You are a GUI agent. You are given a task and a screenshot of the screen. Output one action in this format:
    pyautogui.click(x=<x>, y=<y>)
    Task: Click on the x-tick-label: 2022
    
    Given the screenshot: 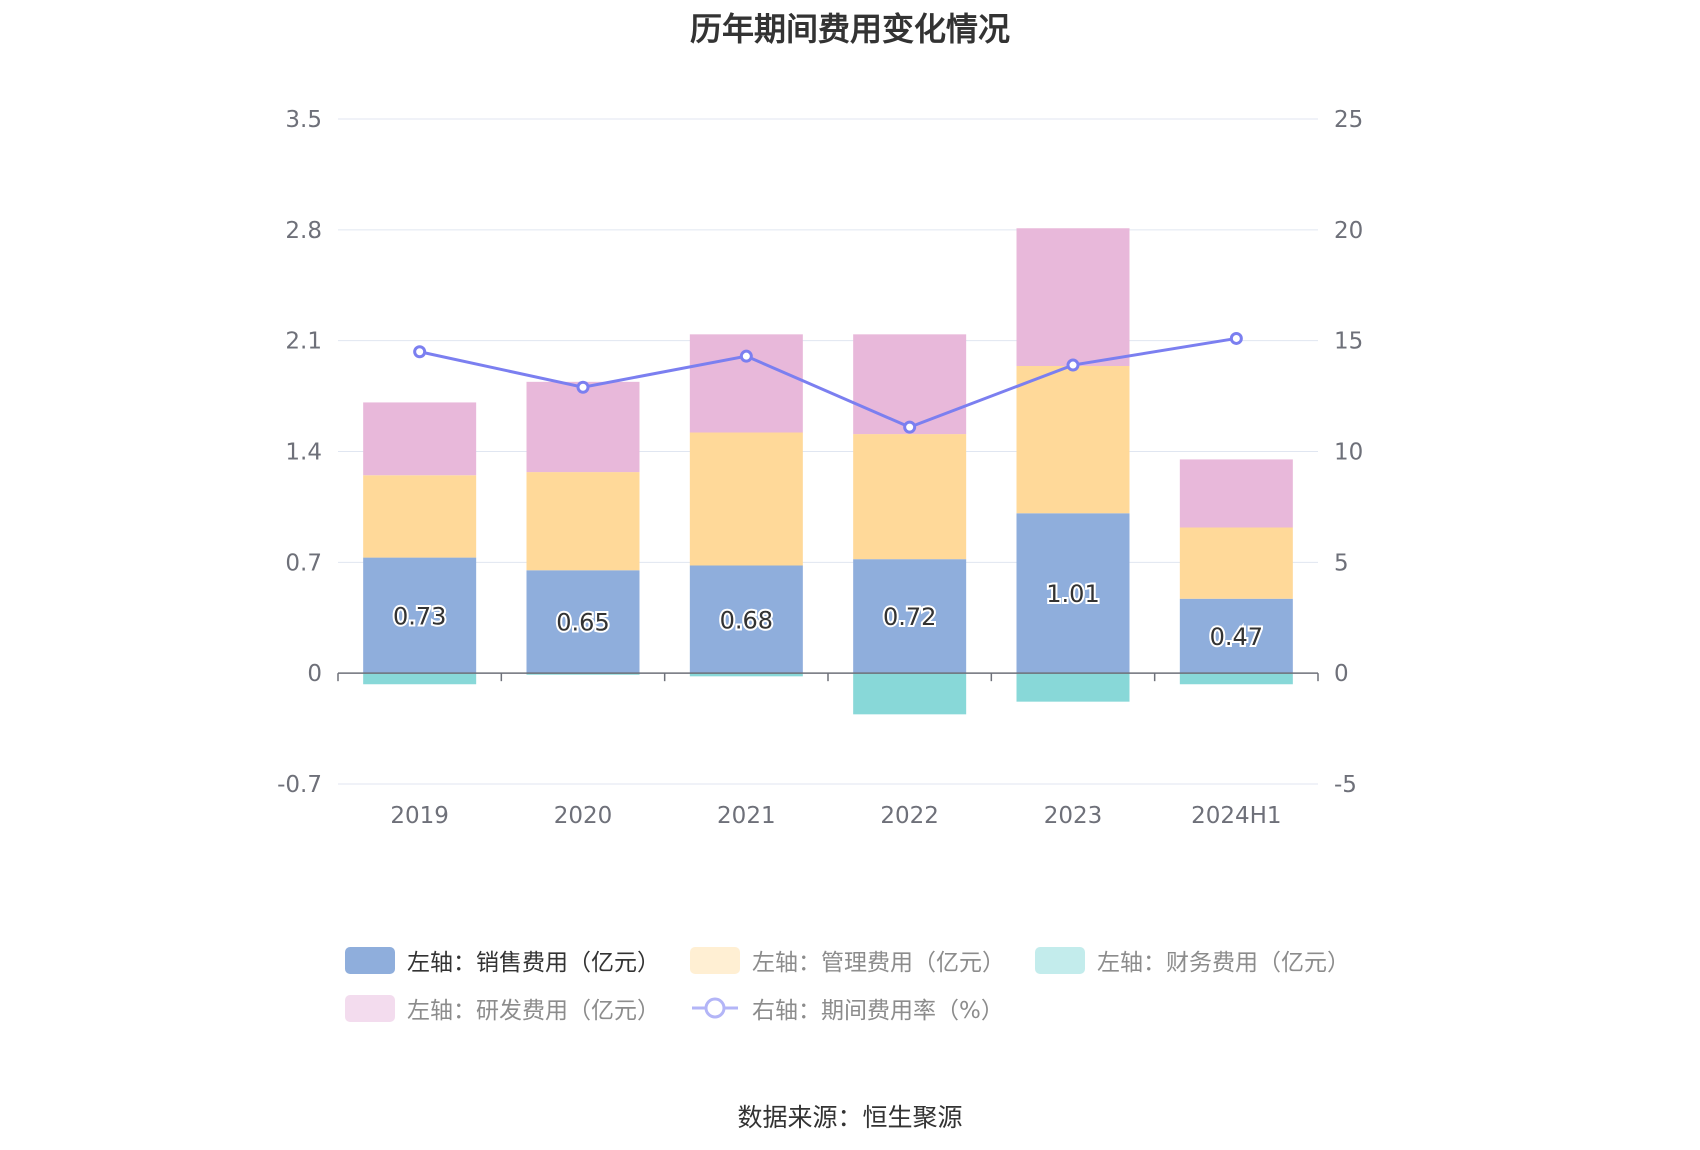 What is the action you would take?
    pyautogui.click(x=909, y=816)
    